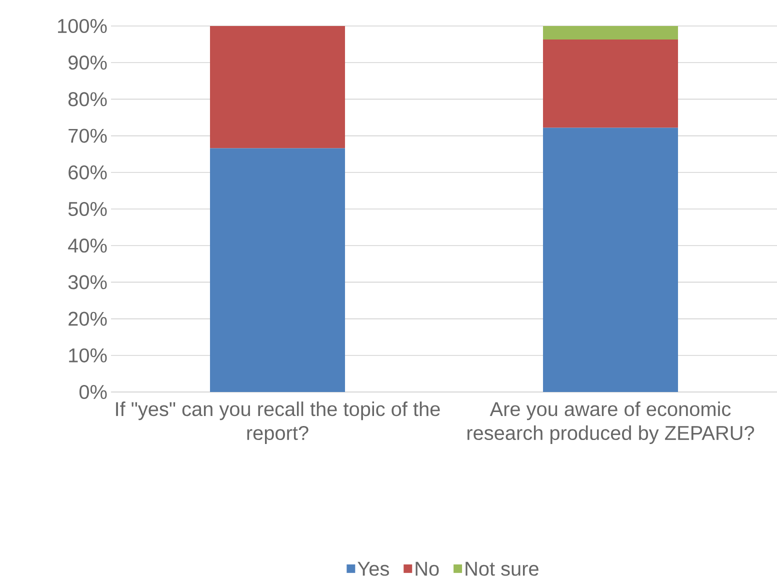 This screenshot has height=582, width=777. What do you see at coordinates (87, 135) in the screenshot?
I see `y-tick-label: 70%` at bounding box center [87, 135].